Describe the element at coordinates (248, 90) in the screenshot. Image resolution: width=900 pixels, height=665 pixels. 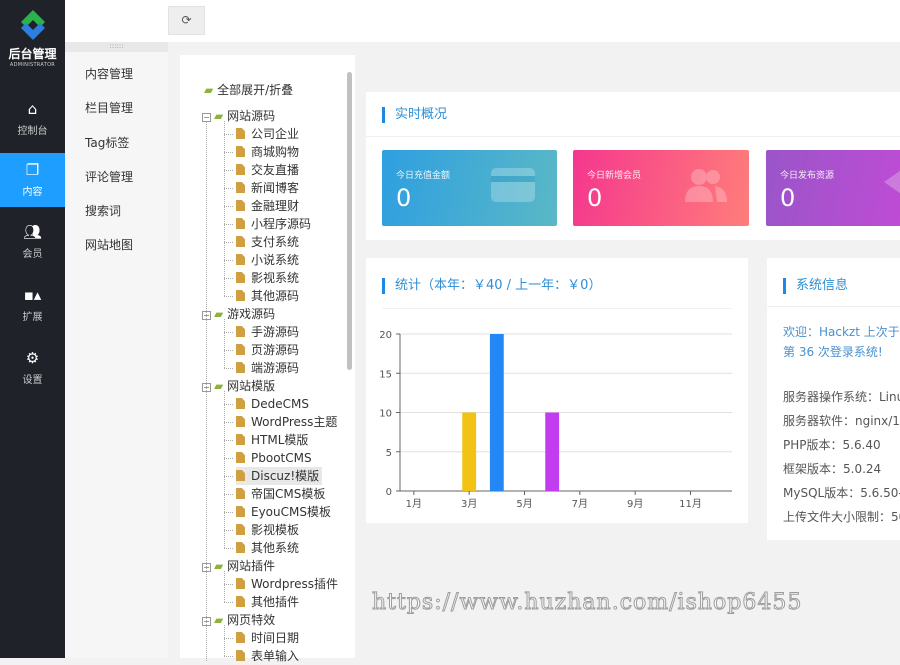
I see `tree-toggle-all: ▰ 全部展开/折叠` at that location.